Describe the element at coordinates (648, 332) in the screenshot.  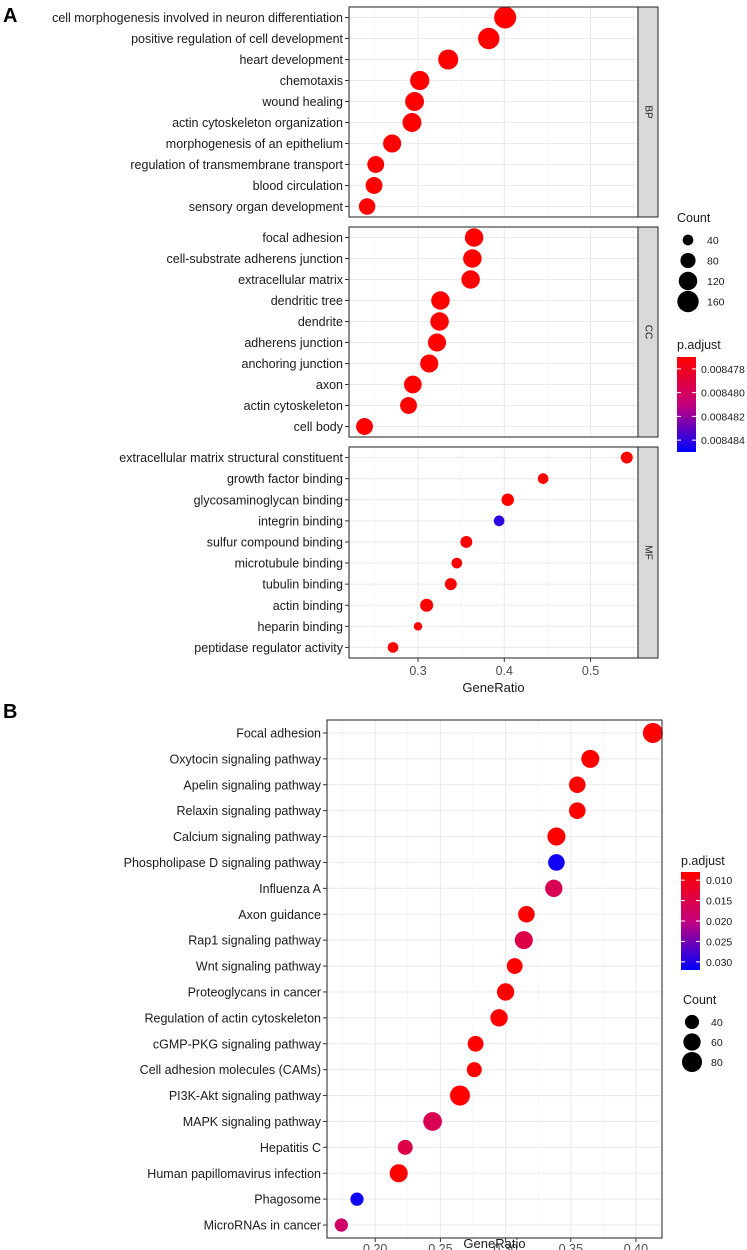
I see `facet-strip-CC` at that location.